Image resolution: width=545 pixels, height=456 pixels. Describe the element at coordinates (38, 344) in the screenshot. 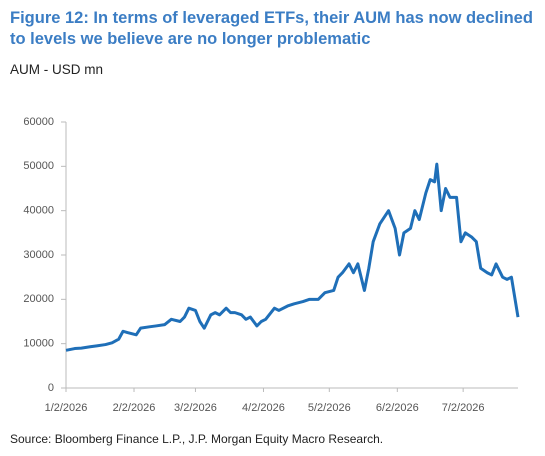

I see `y-tick-label: 10000` at that location.